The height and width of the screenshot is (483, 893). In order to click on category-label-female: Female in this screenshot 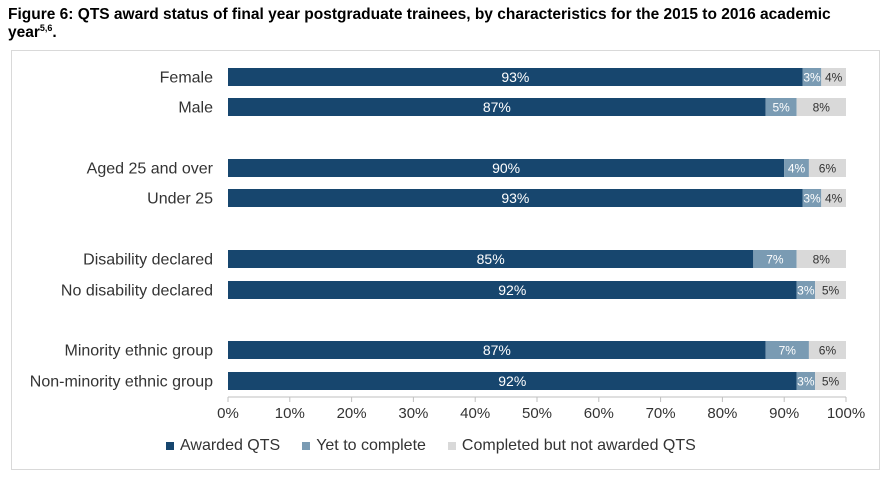, I will do `click(186, 78)`.